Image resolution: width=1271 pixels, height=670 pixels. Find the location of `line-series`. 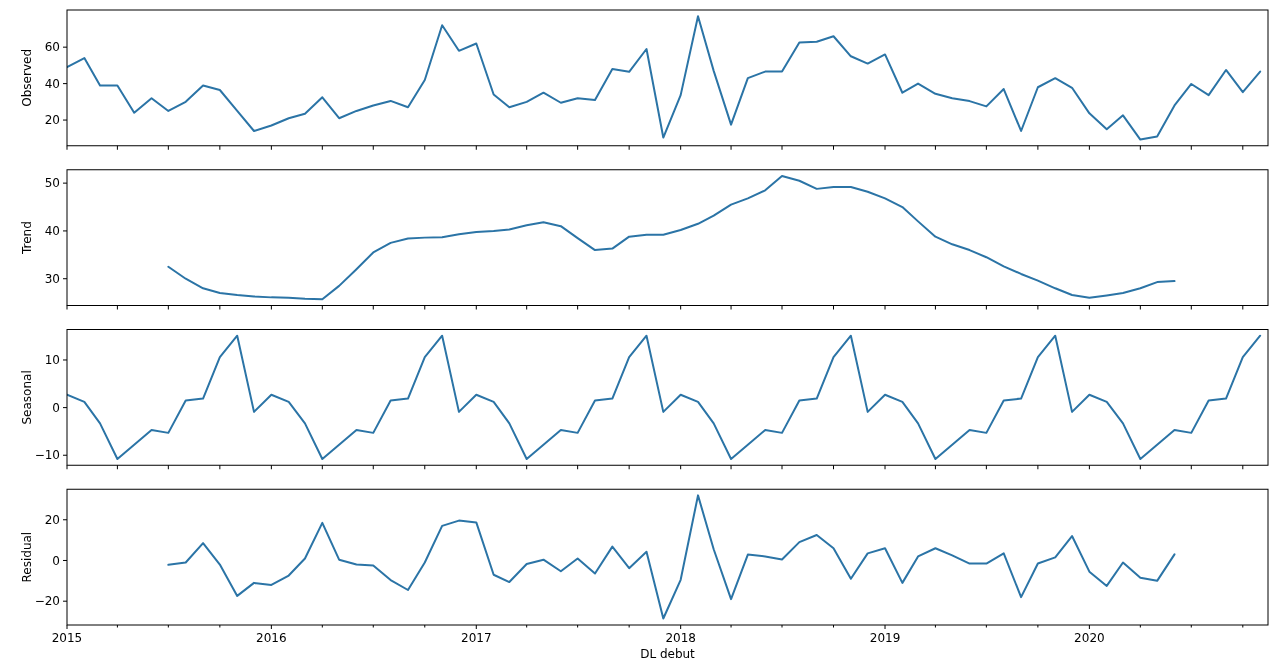

line-series is located at coordinates (671, 557).